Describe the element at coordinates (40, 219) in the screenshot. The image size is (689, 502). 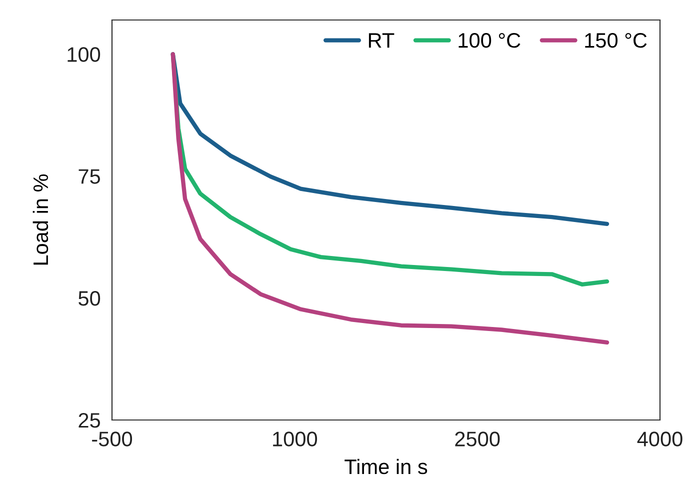
I see `y-axis-title: Load in %` at that location.